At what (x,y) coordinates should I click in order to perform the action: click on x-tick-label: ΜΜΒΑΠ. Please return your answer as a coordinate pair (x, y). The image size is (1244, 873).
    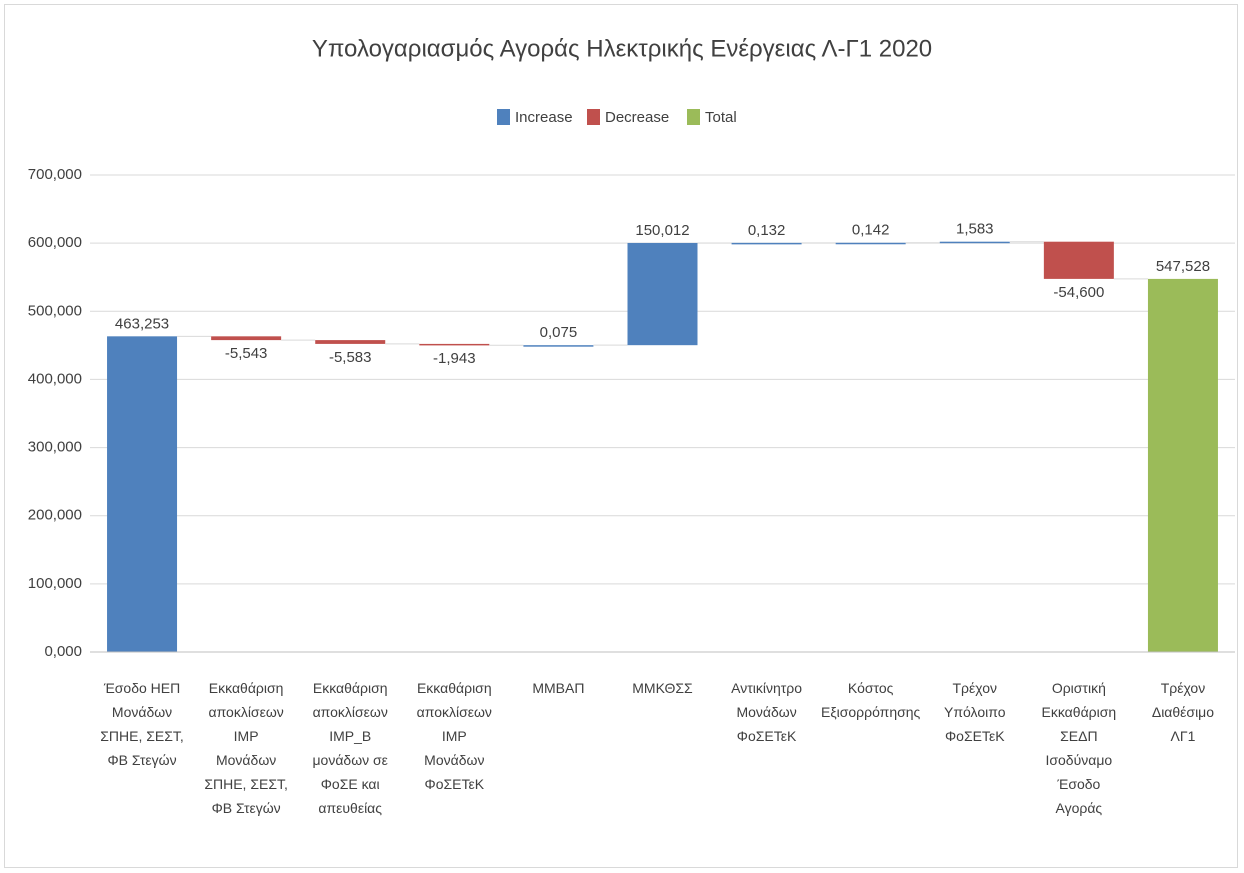
    Looking at the image, I should click on (558, 688).